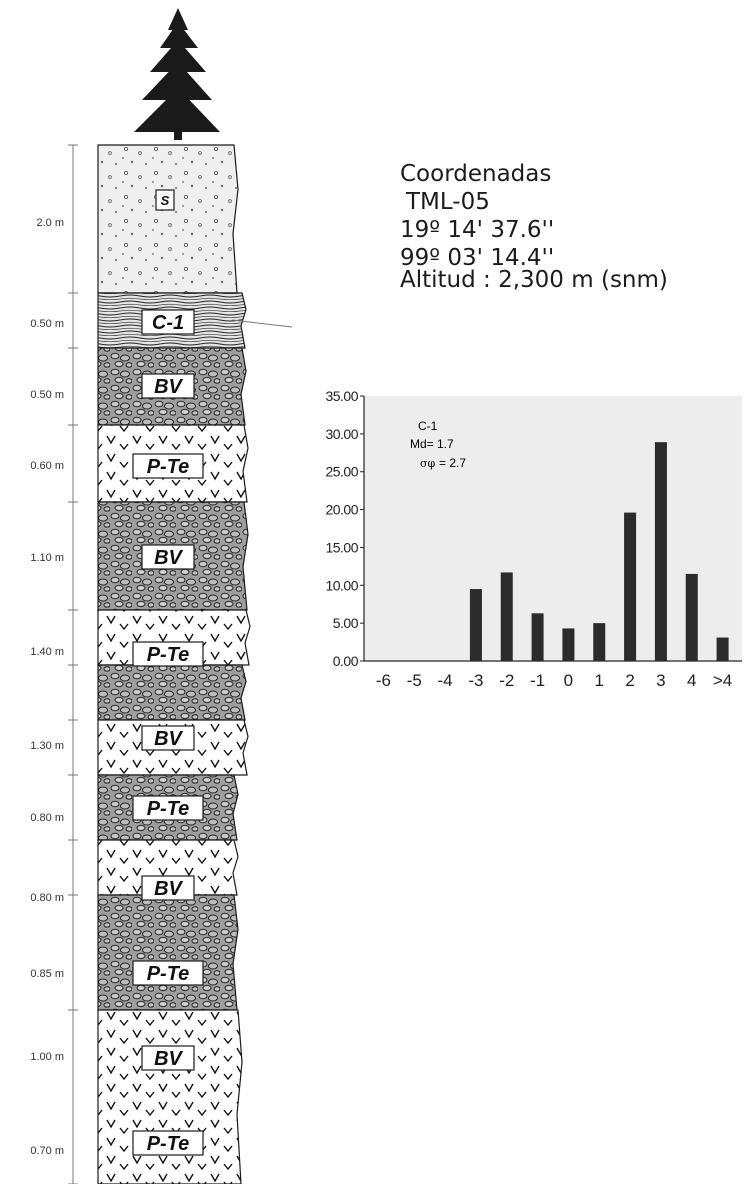 The width and height of the screenshot is (746, 1184). I want to click on layer-code-label: S, so click(165, 200).